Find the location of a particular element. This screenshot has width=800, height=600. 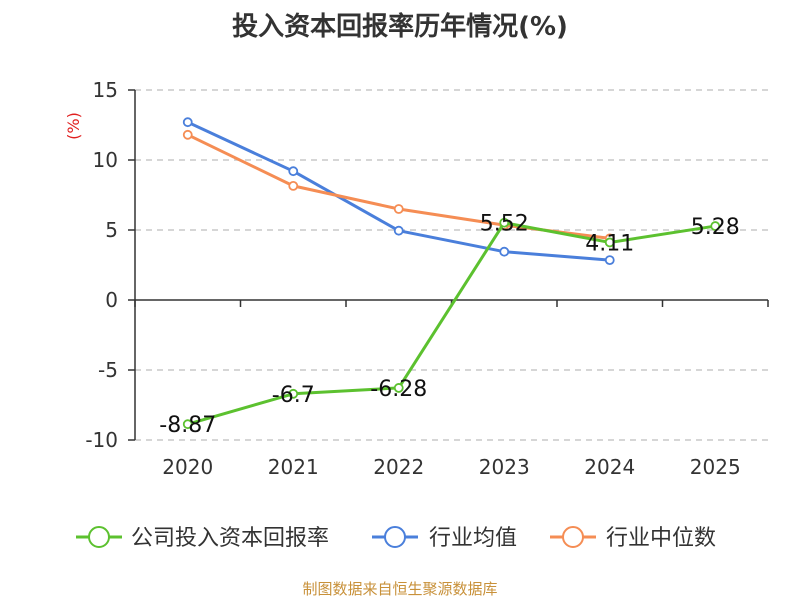

data-label: 5.28 is located at coordinates (715, 227).